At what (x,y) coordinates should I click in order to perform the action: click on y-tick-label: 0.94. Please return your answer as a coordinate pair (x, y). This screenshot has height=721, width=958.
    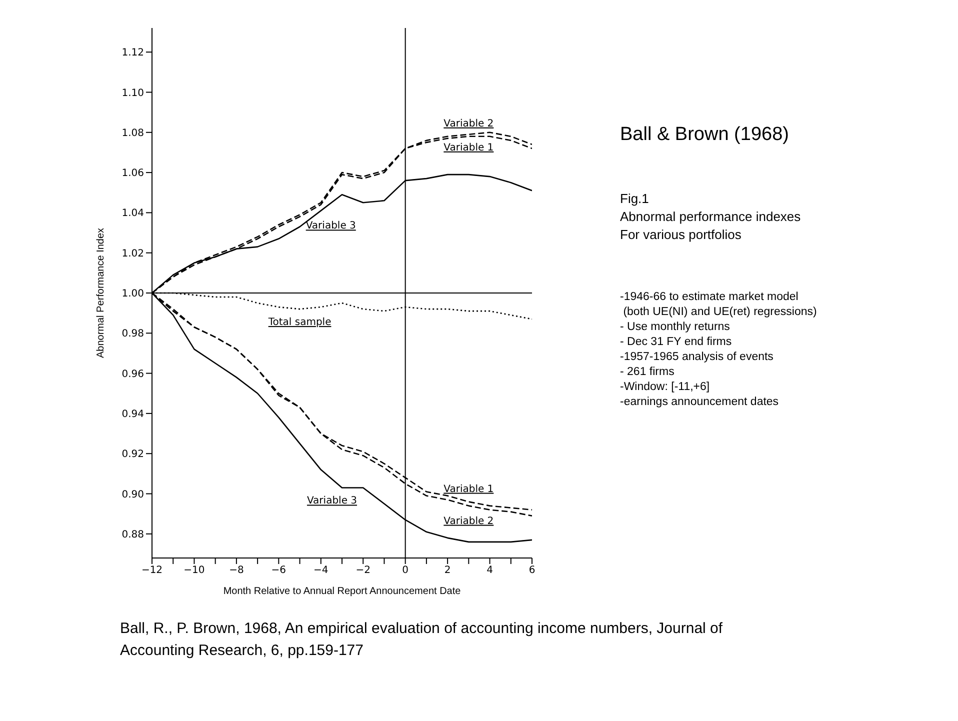
    Looking at the image, I should click on (133, 414).